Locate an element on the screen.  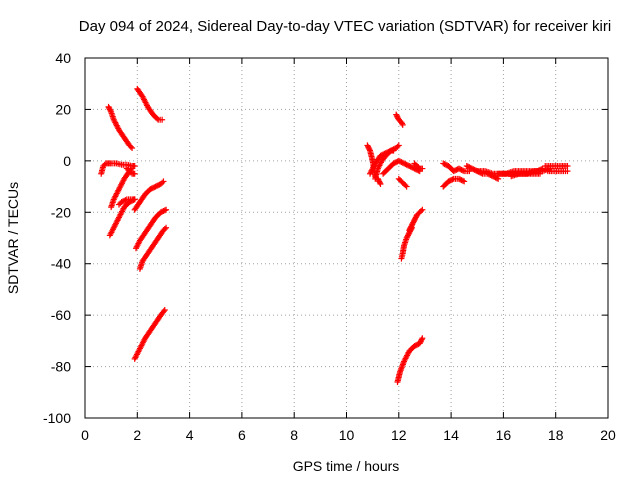
x-tick-label: 20 is located at coordinates (608, 435).